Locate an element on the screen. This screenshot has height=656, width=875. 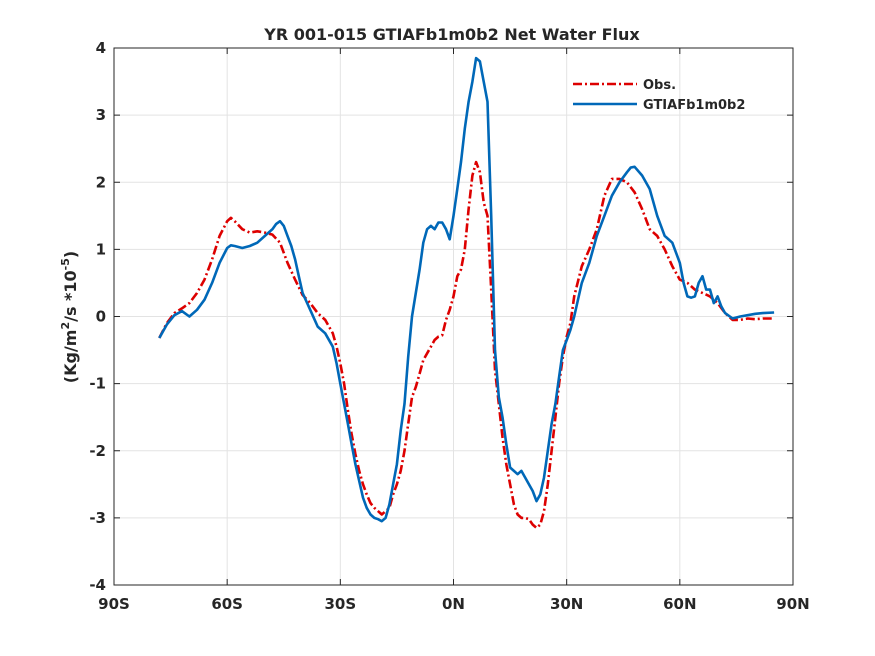
y-tick-label: -3 is located at coordinates (97, 518).